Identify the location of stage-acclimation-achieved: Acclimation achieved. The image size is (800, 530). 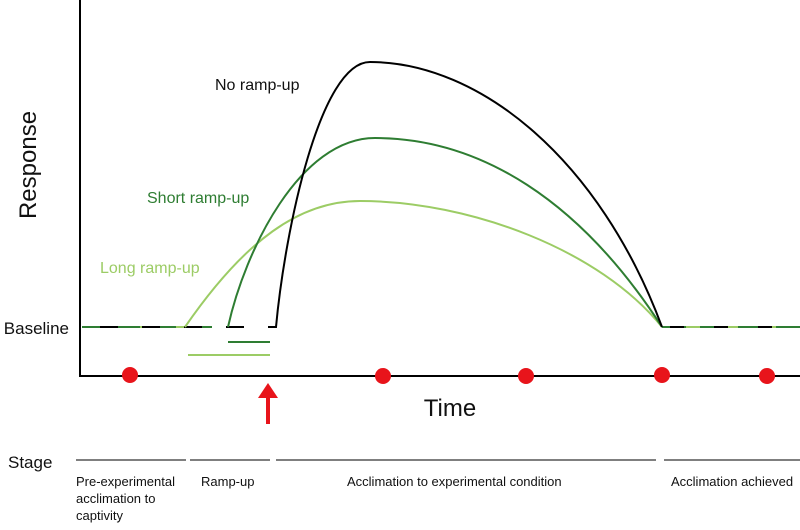
(732, 481).